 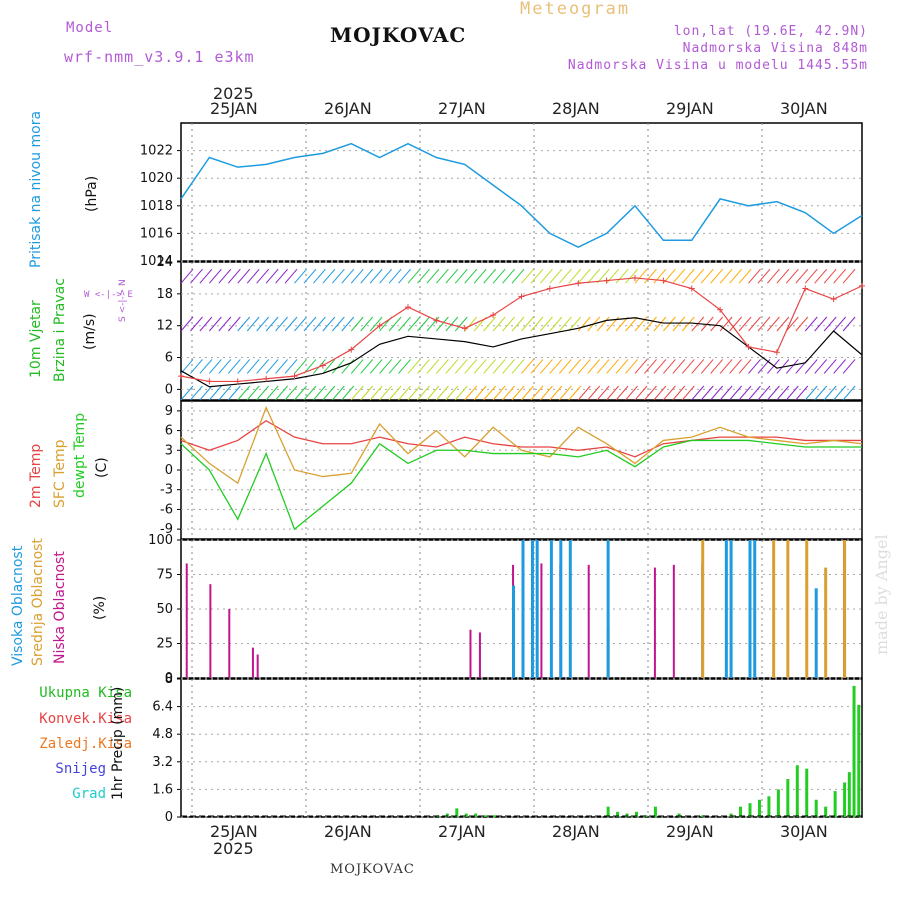 What do you see at coordinates (348, 831) in the screenshot?
I see `date-bottom-1: 26JAN` at bounding box center [348, 831].